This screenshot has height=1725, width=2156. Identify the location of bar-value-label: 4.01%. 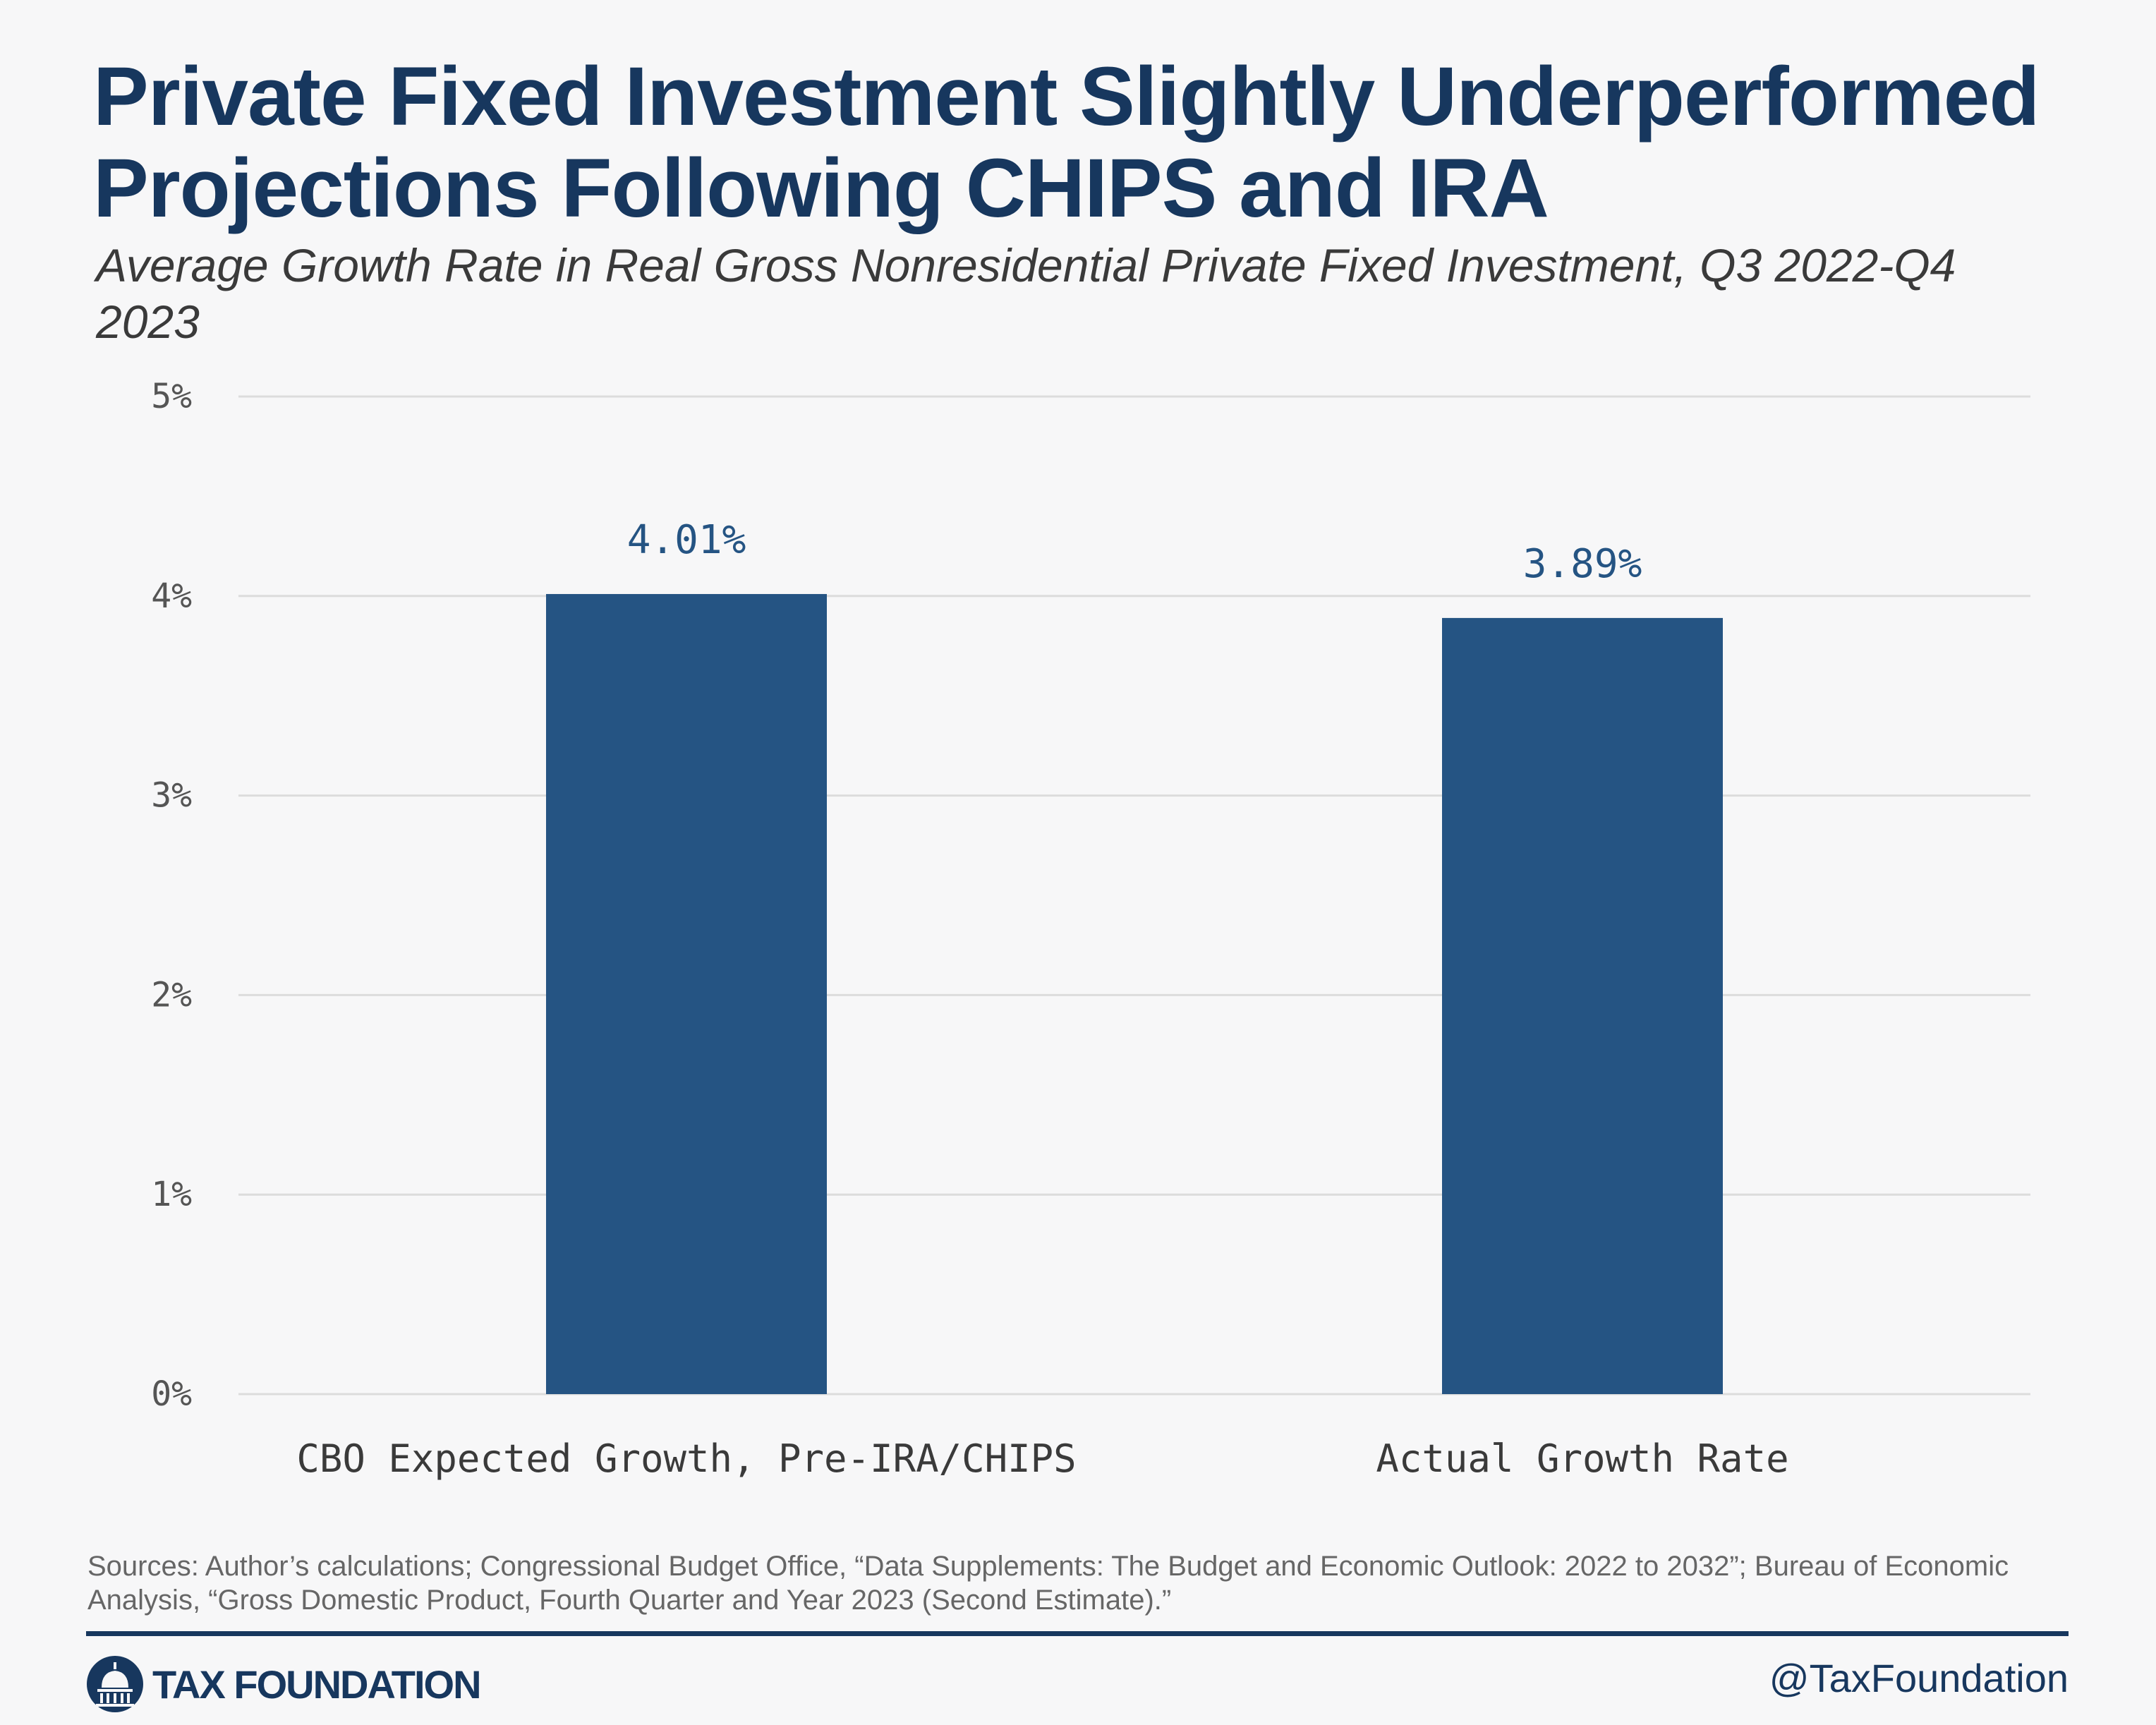
(686, 540).